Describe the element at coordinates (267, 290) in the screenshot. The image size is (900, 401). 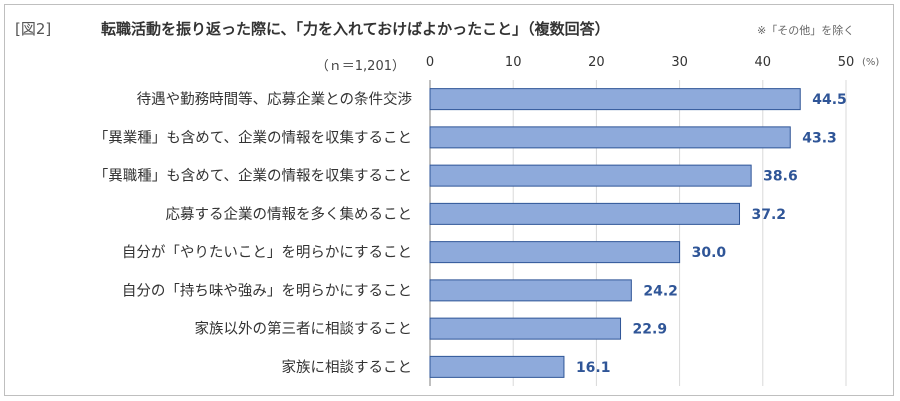
I see `category-label: 自分の「持ち味や強み」を明らかにすること` at that location.